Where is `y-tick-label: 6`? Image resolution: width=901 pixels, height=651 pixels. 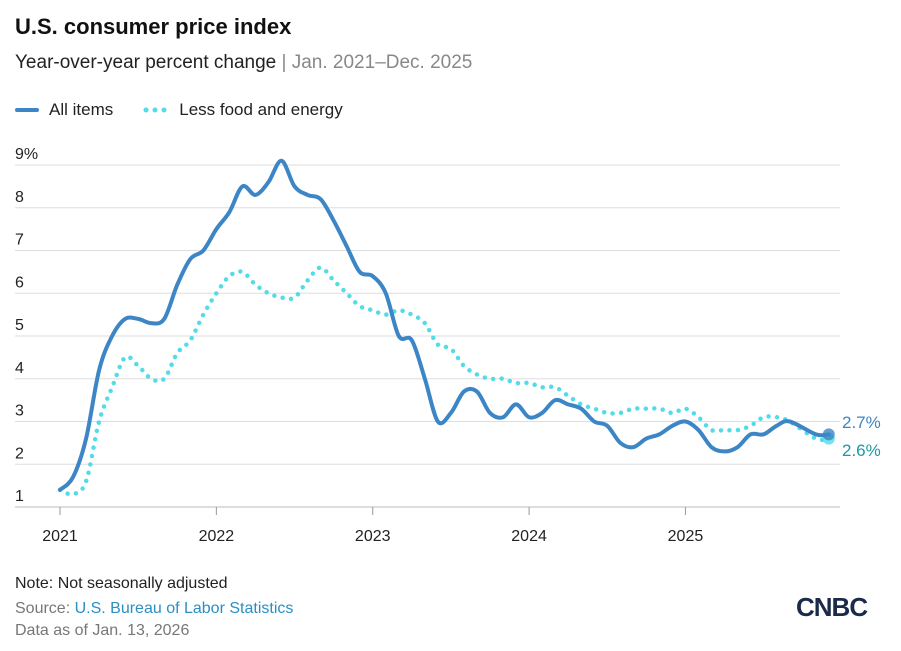
y-tick-label: 6 is located at coordinates (19, 282).